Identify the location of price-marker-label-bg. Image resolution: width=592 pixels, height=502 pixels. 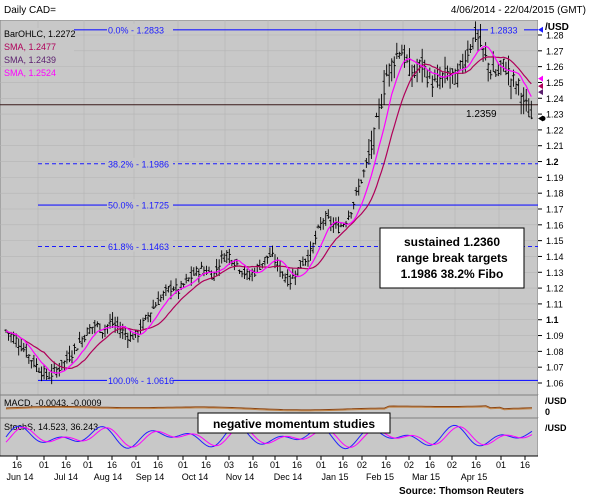
(506, 29).